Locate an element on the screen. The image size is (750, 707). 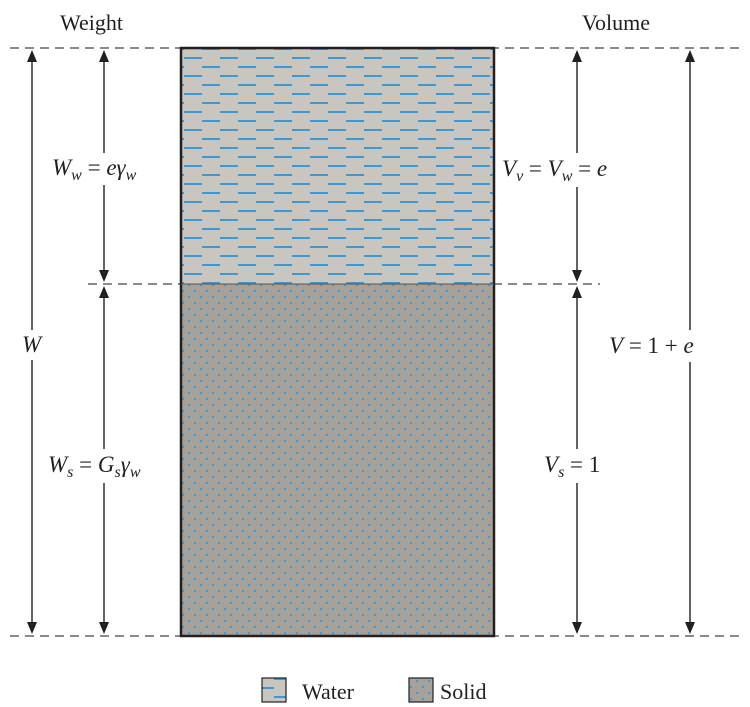
v-void-label-bg is located at coordinates (575, 170).